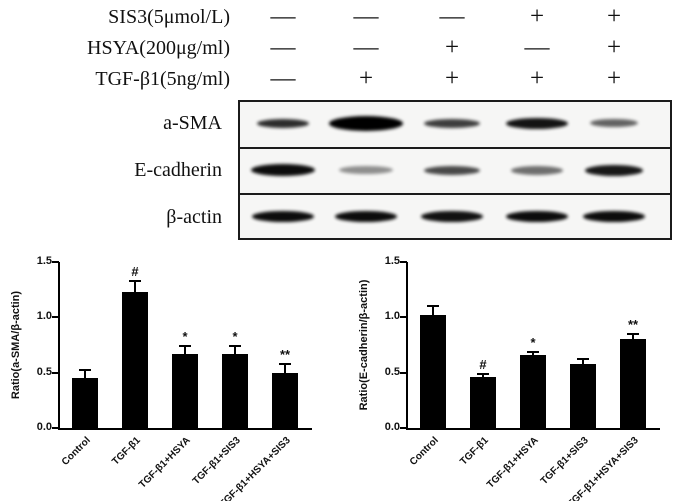 This screenshot has width=684, height=501. What do you see at coordinates (364, 345) in the screenshot?
I see `y-axis-label: Ratio(E-cadherin/β-actin)` at bounding box center [364, 345].